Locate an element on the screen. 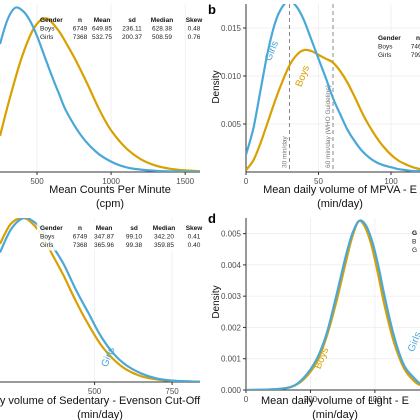 Image resolution: width=420 pixels, height=420 pixels. reference-line-label: 30 min/day is located at coordinates (285, 151).